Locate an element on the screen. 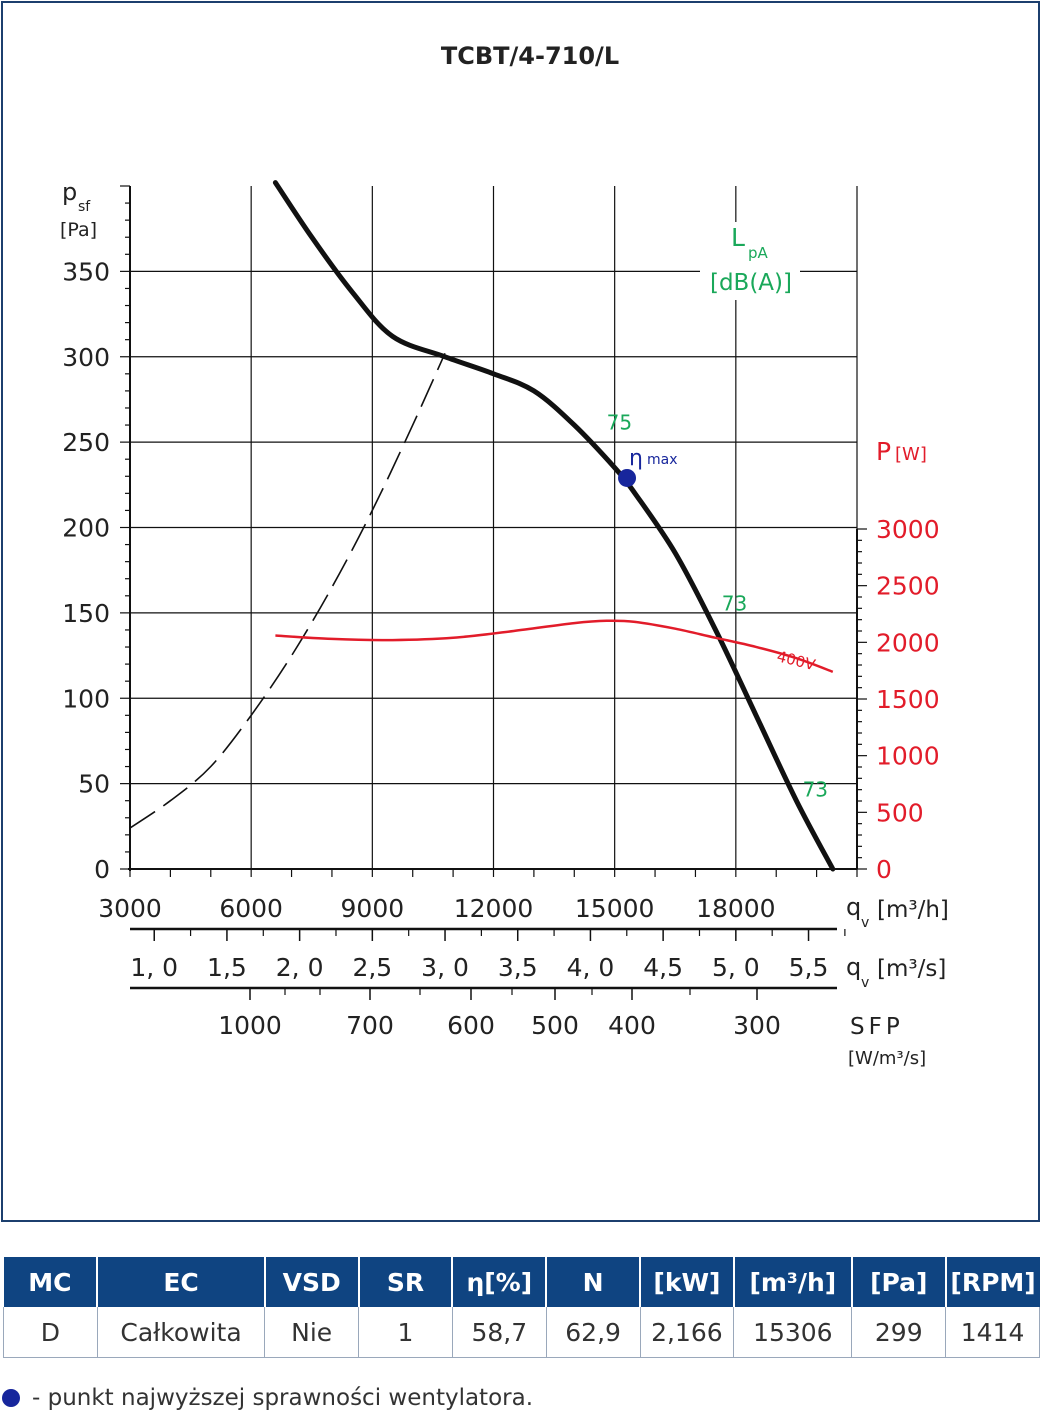 This screenshot has height=1415, width=1045. power-curve-series is located at coordinates (554, 646).